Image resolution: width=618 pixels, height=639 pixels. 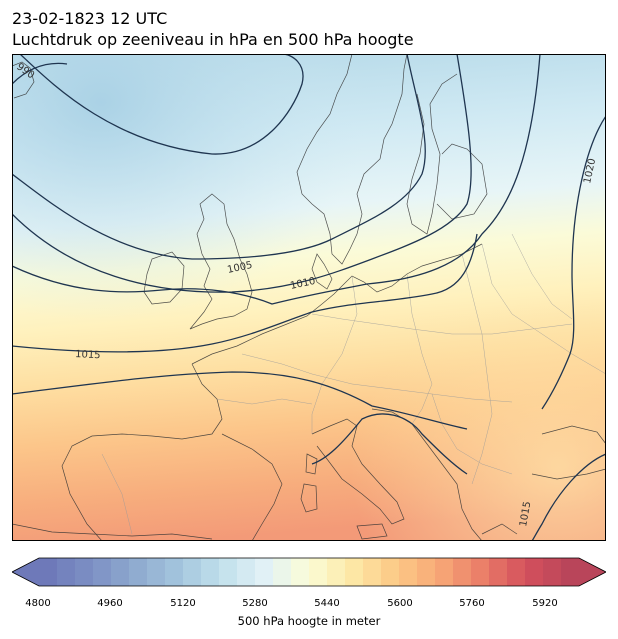 I want to click on map-title-date: 23-02-1823 12 UTC, so click(x=90, y=18).